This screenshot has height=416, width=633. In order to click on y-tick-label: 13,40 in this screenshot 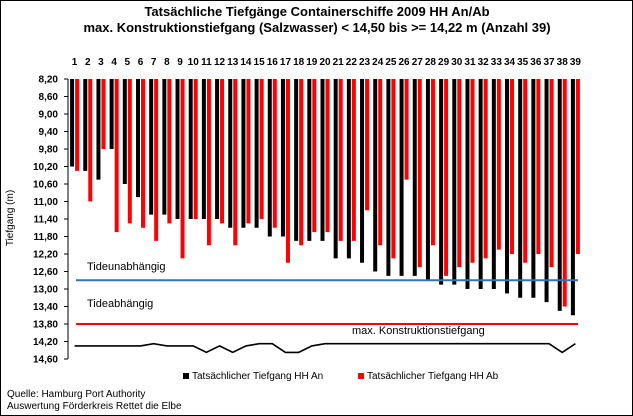, I will do `click(45, 307)`.